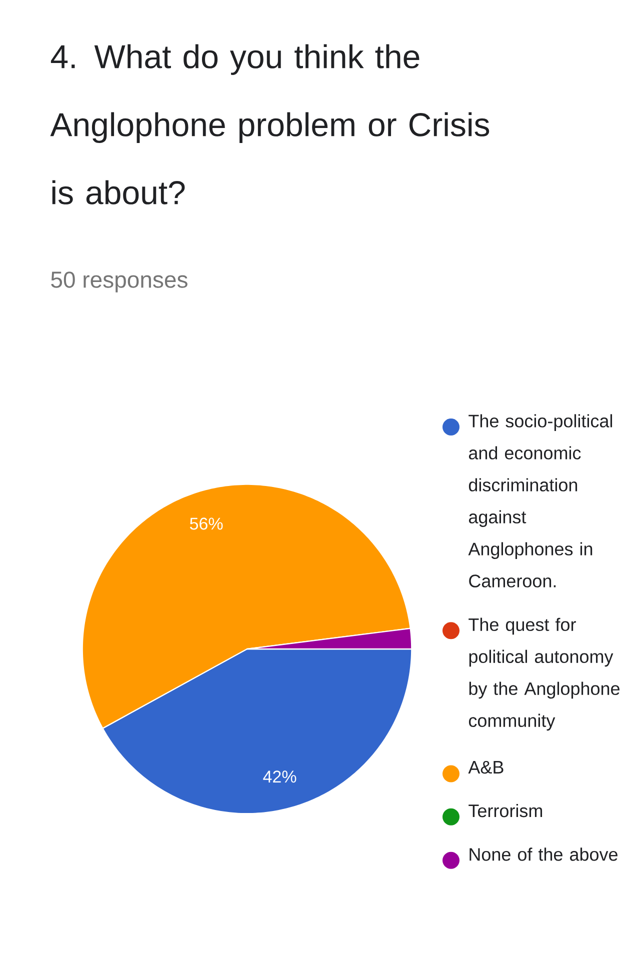 The image size is (644, 962). I want to click on legend-label: Terrorism, so click(505, 811).